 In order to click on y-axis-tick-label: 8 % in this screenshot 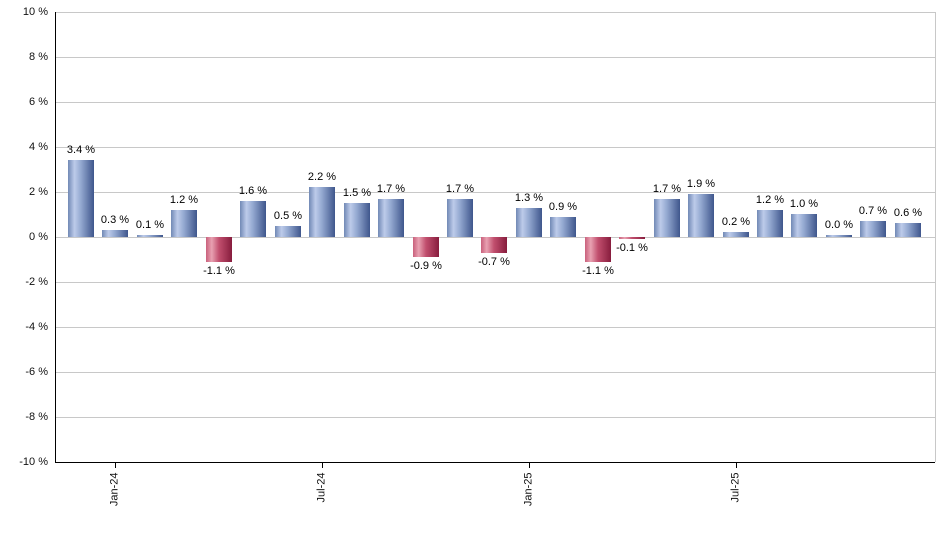, I will do `click(38, 57)`.